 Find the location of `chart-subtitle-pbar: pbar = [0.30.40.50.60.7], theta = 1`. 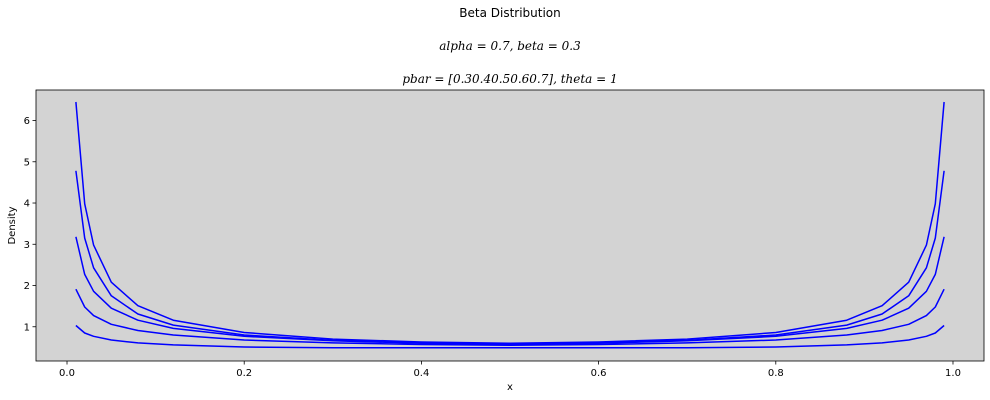

chart-subtitle-pbar: pbar = [0.30.40.50.60.7], theta = 1 is located at coordinates (510, 79).